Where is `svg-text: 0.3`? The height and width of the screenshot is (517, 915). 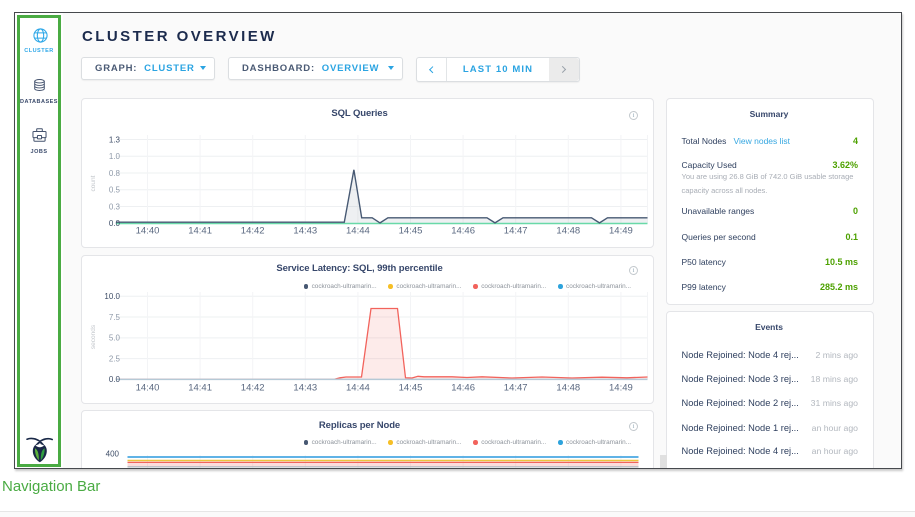
svg-text: 0.3 is located at coordinates (115, 206).